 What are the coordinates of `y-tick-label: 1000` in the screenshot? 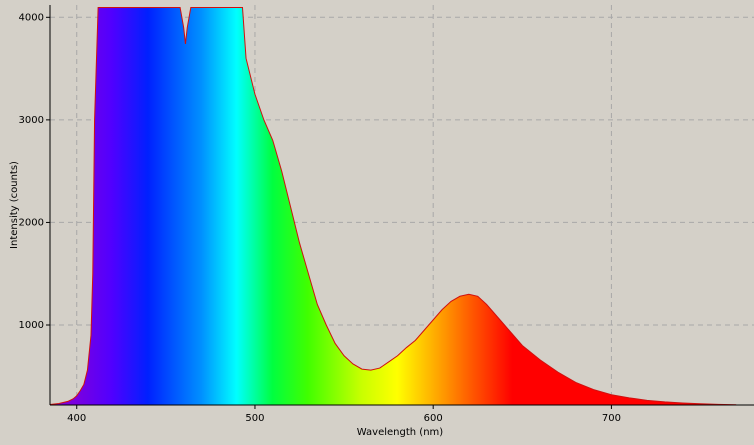 It's located at (31, 325).